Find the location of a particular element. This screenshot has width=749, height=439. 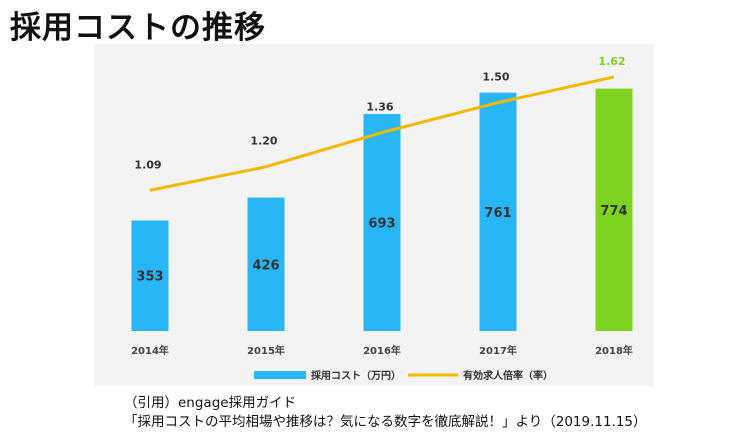

x-tick-label: 2017年 is located at coordinates (498, 350).